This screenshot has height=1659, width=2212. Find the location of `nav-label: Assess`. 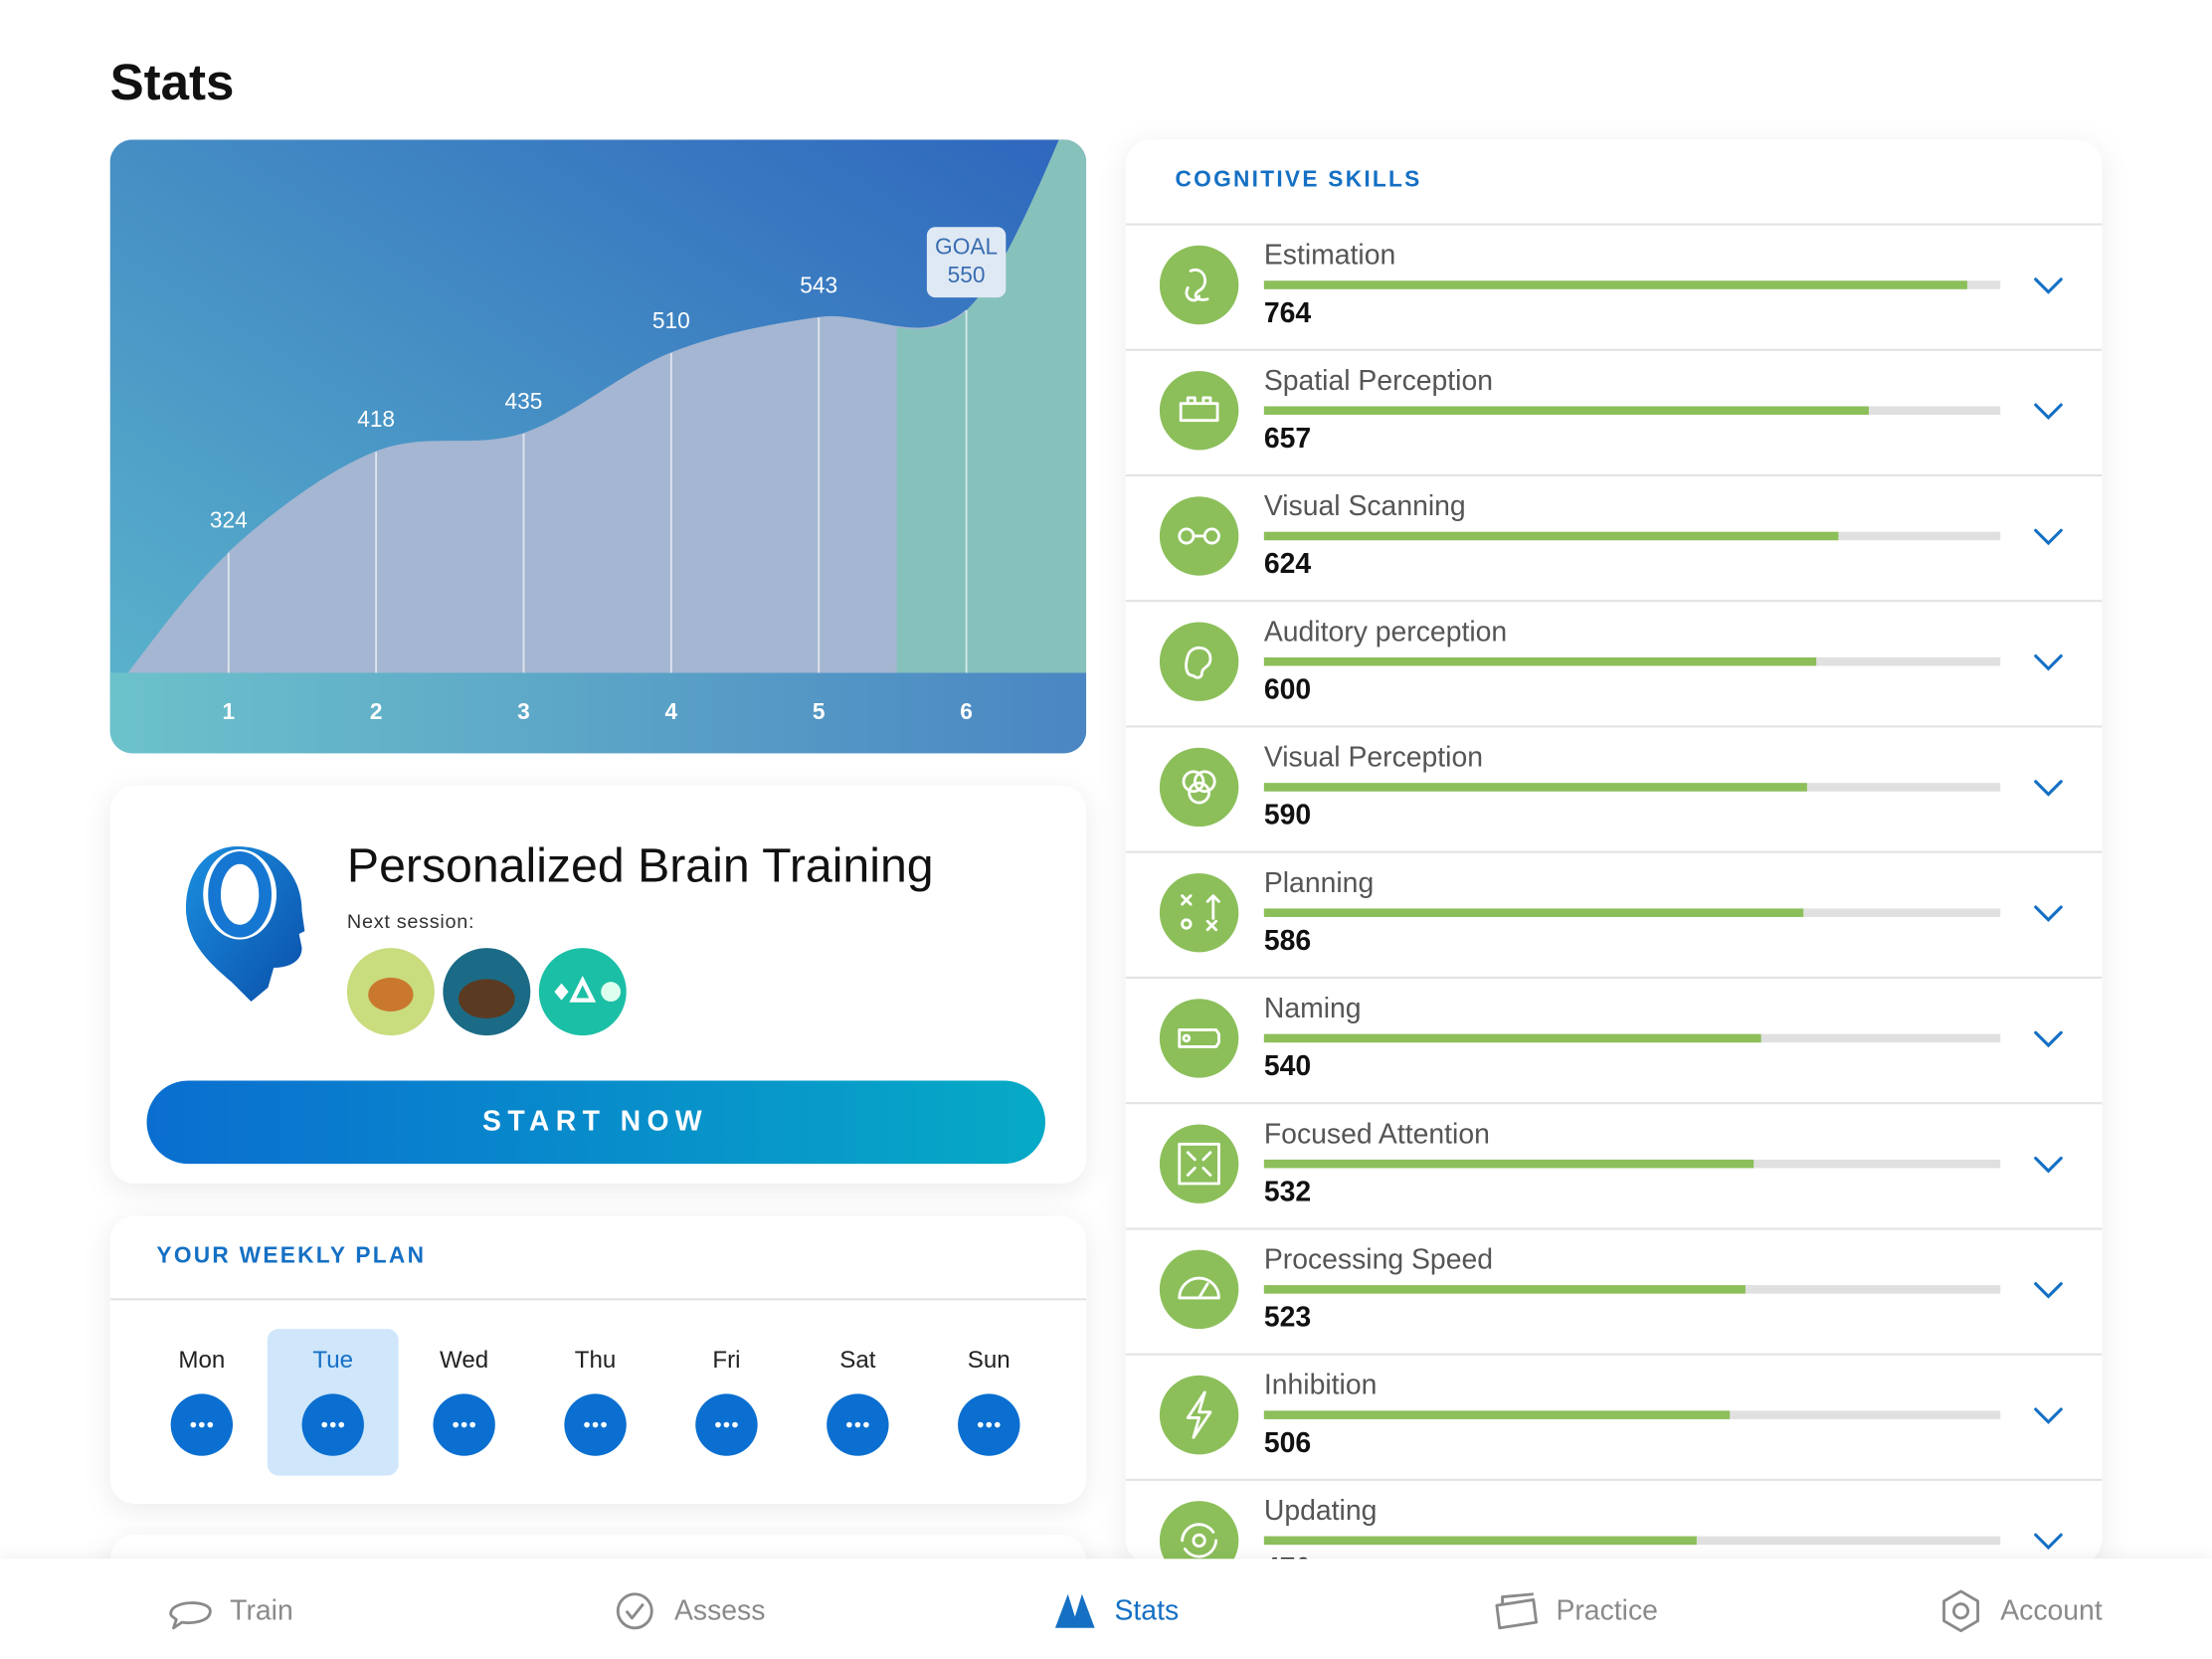

nav-label: Assess is located at coordinates (719, 1611).